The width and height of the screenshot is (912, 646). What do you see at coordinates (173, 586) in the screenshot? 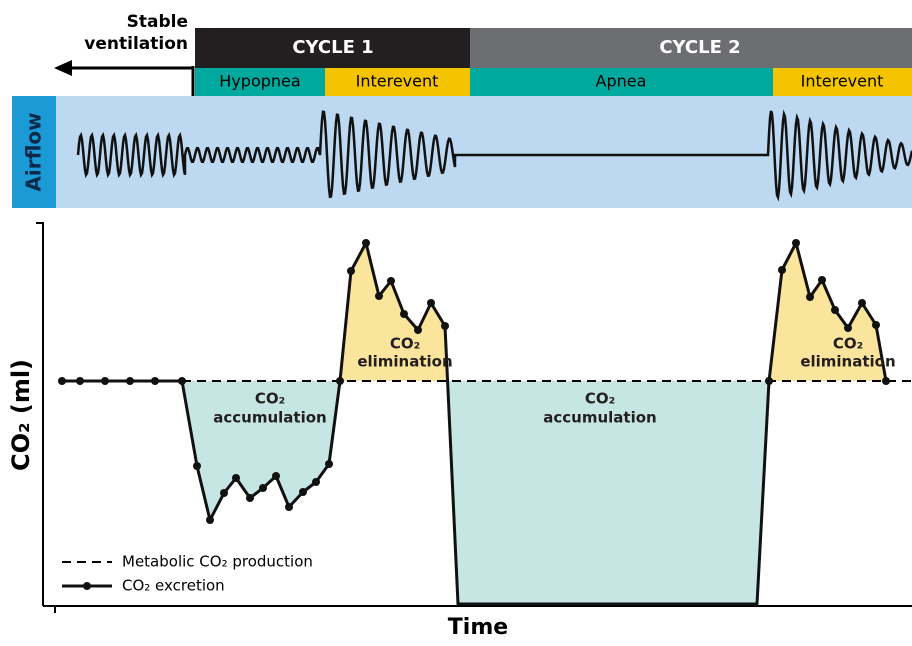
I see `legend-label: CO₂ excretion` at bounding box center [173, 586].